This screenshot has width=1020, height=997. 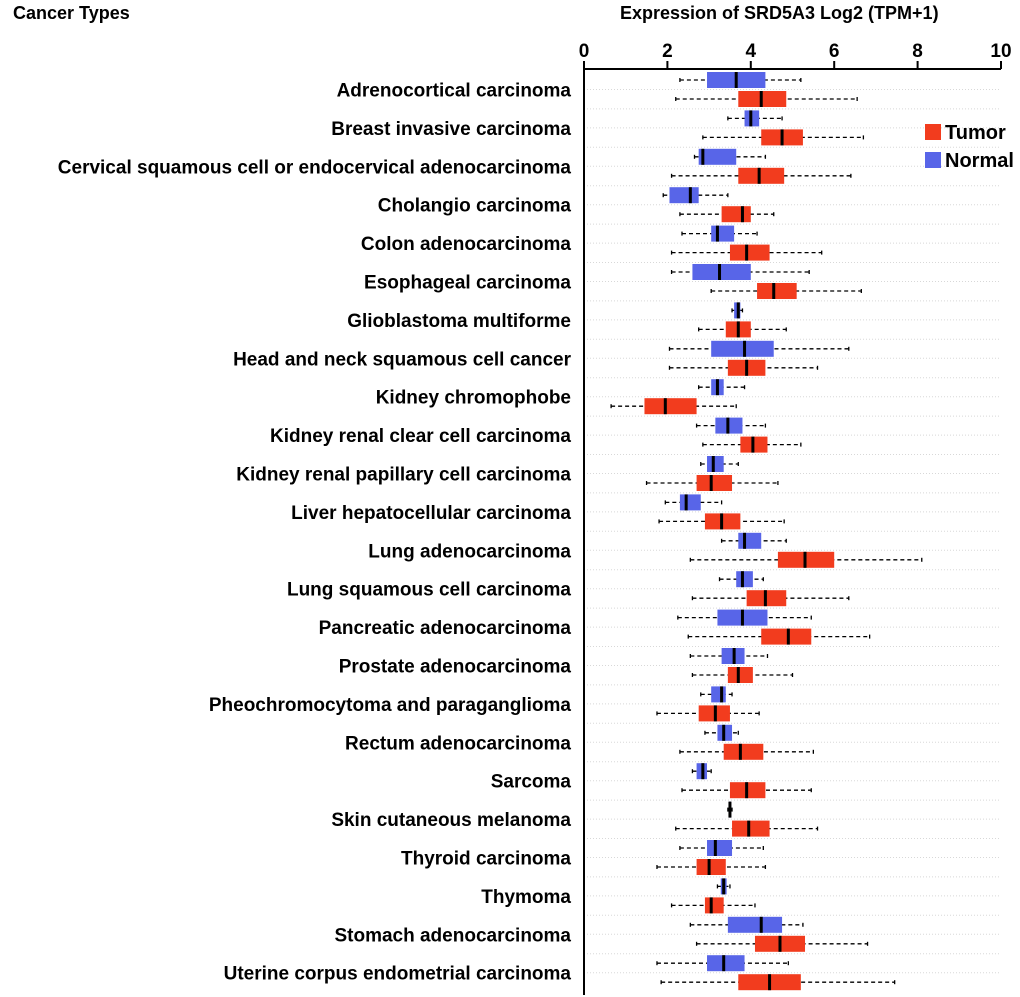 I want to click on category-label: Esophageal carcinoma, so click(x=467, y=283).